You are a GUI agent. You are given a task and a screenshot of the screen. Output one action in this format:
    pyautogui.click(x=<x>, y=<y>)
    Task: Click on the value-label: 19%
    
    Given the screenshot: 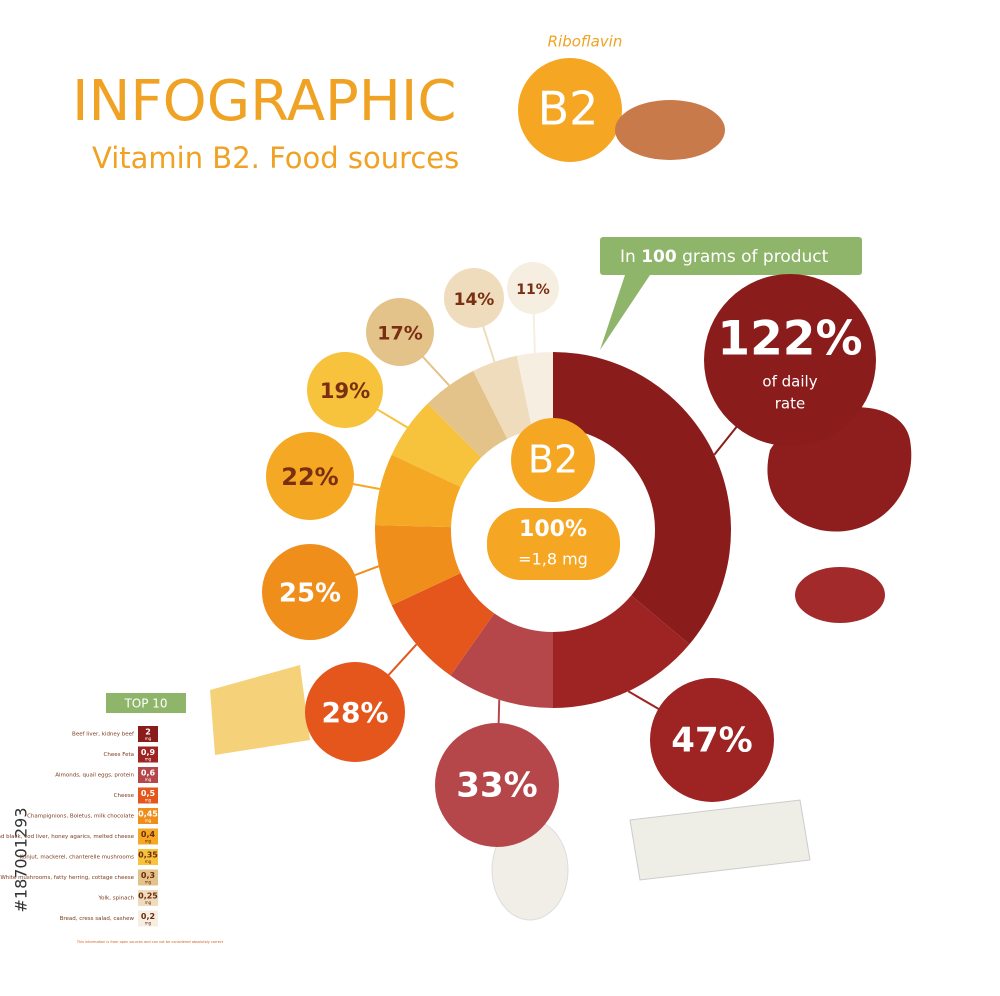 What is the action you would take?
    pyautogui.click(x=345, y=391)
    